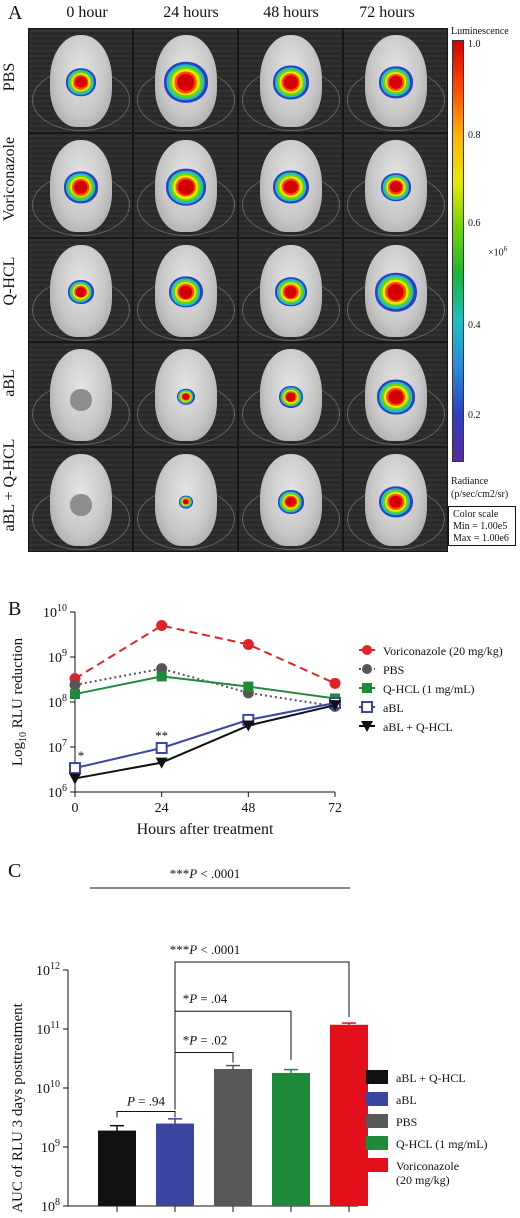  What do you see at coordinates (474, 223) in the screenshot?
I see `colorbar-tick-0-6: 0.6` at bounding box center [474, 223].